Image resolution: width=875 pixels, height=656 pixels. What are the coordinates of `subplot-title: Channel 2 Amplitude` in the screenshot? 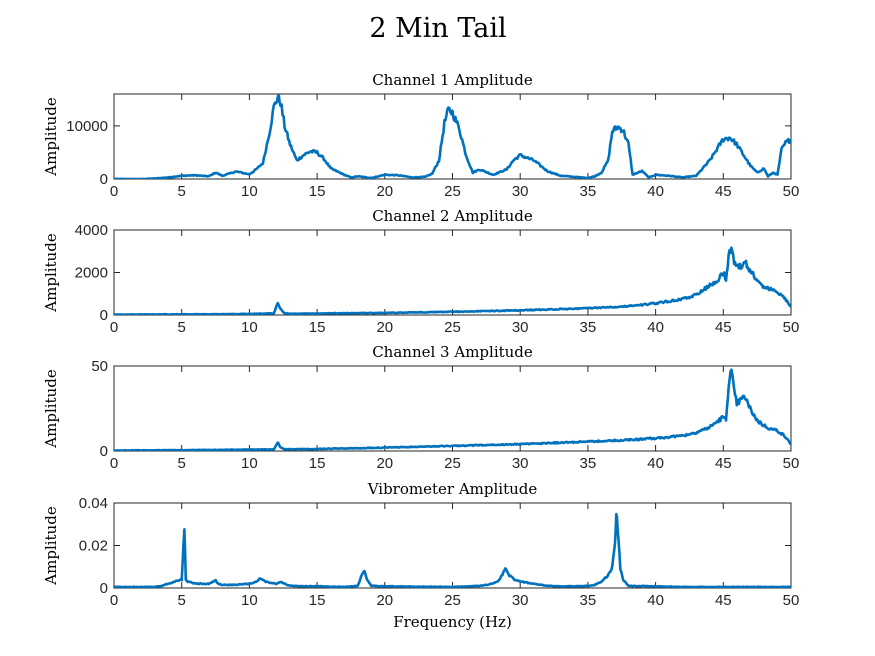 It's located at (452, 216).